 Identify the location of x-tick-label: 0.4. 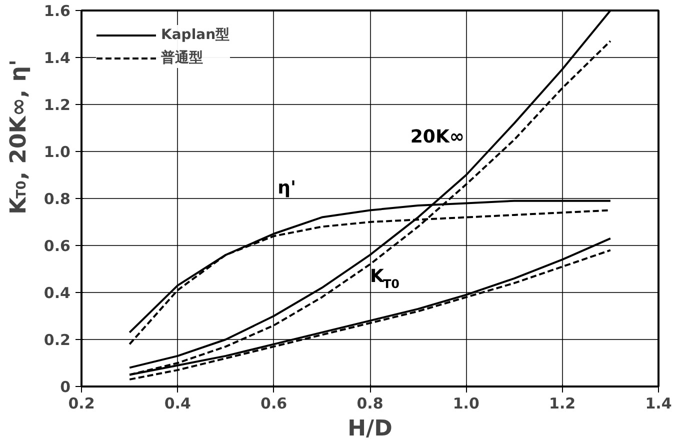
(177, 403).